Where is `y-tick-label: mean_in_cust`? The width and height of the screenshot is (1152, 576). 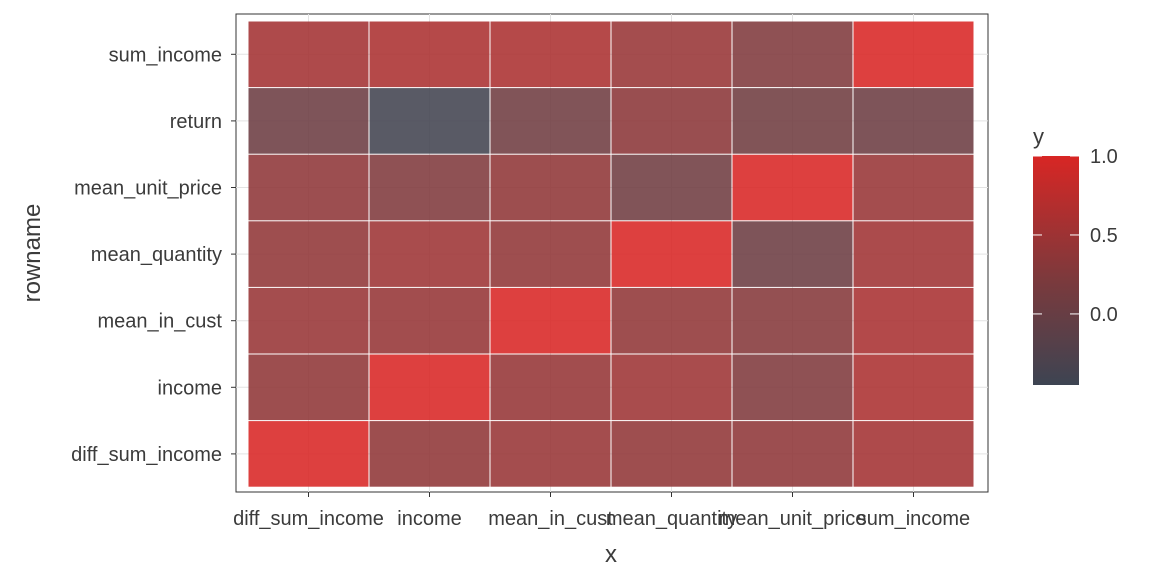
y-tick-label: mean_in_cust is located at coordinates (159, 322).